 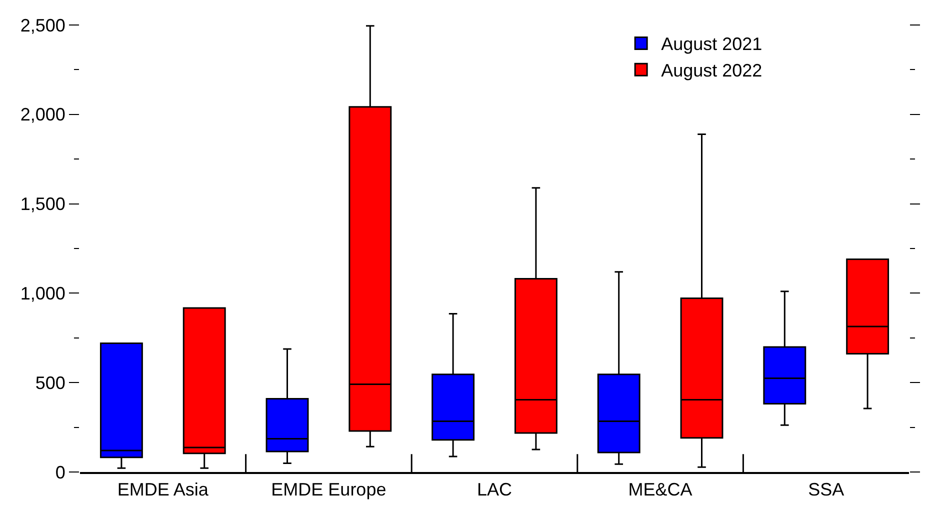 I want to click on x-tick-label: EMDE Asia, so click(x=163, y=490).